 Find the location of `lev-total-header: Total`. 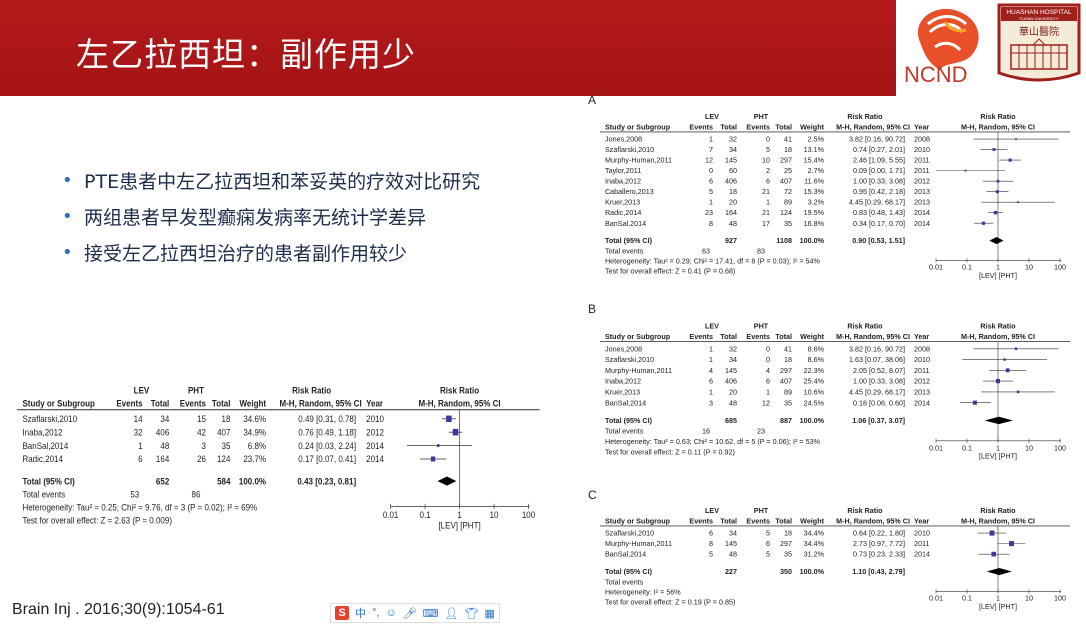

lev-total-header: Total is located at coordinates (728, 126).